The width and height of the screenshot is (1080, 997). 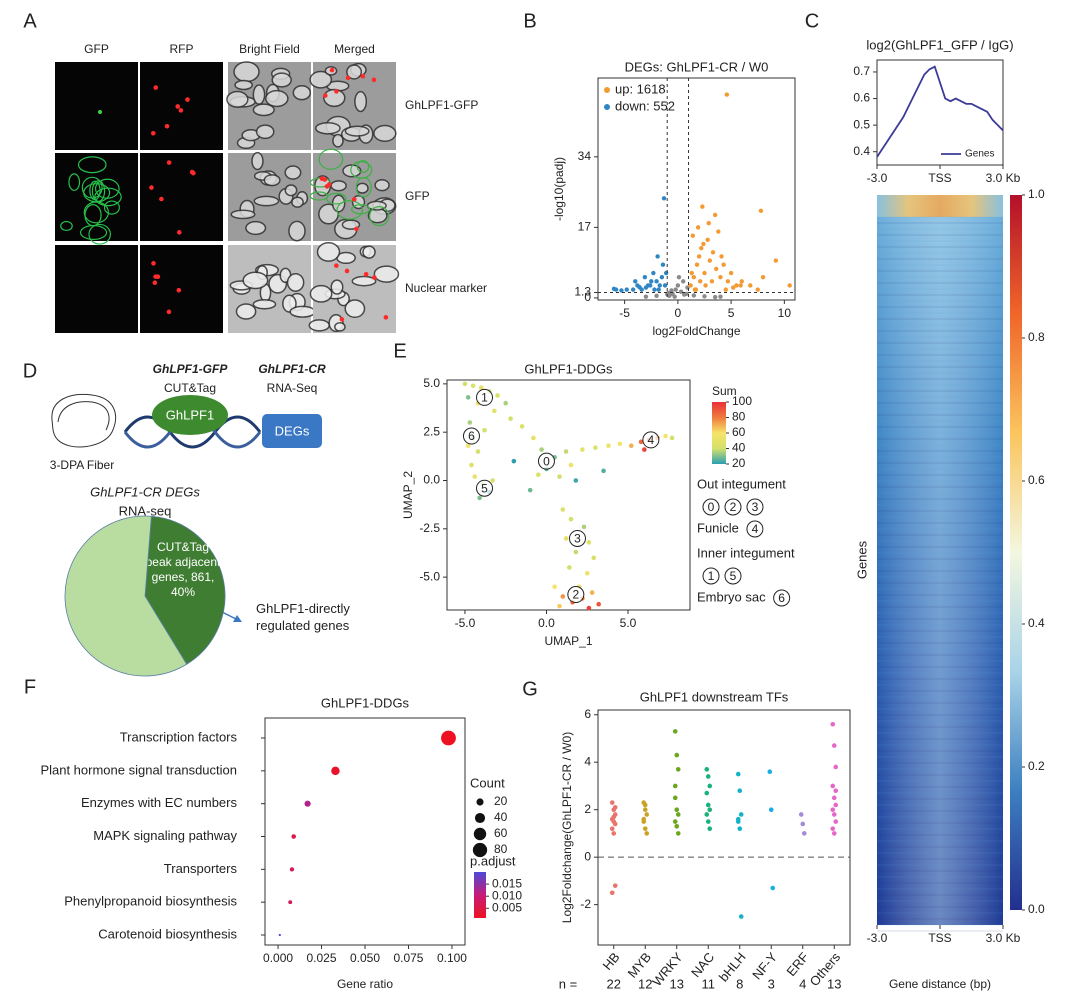 What do you see at coordinates (507, 883) in the screenshot?
I see `colorbar-label: 0.015` at bounding box center [507, 883].